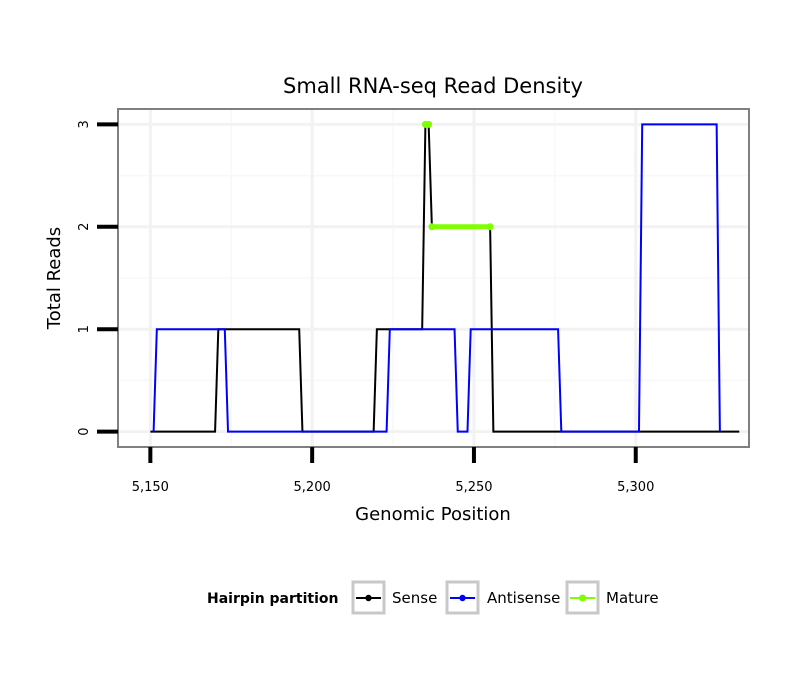 The image size is (810, 694). What do you see at coordinates (54, 278) in the screenshot?
I see `y-axis-label: Total Reads` at bounding box center [54, 278].